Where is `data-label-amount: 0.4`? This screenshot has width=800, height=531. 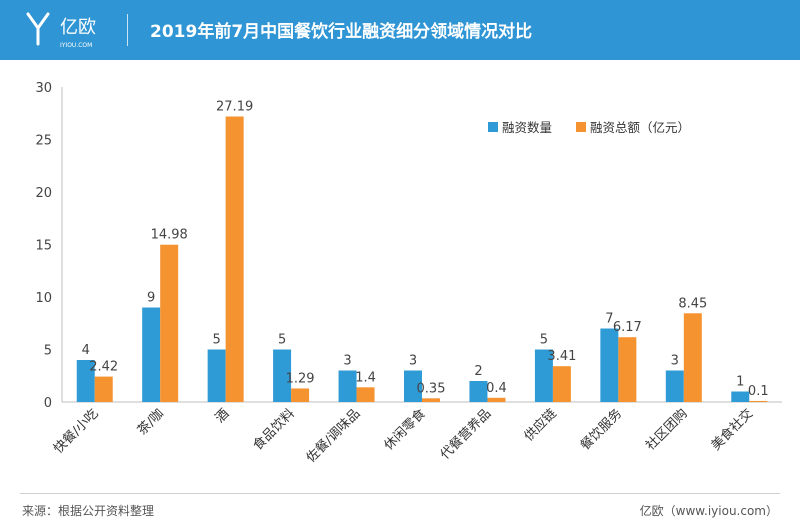 data-label-amount: 0.4 is located at coordinates (496, 388).